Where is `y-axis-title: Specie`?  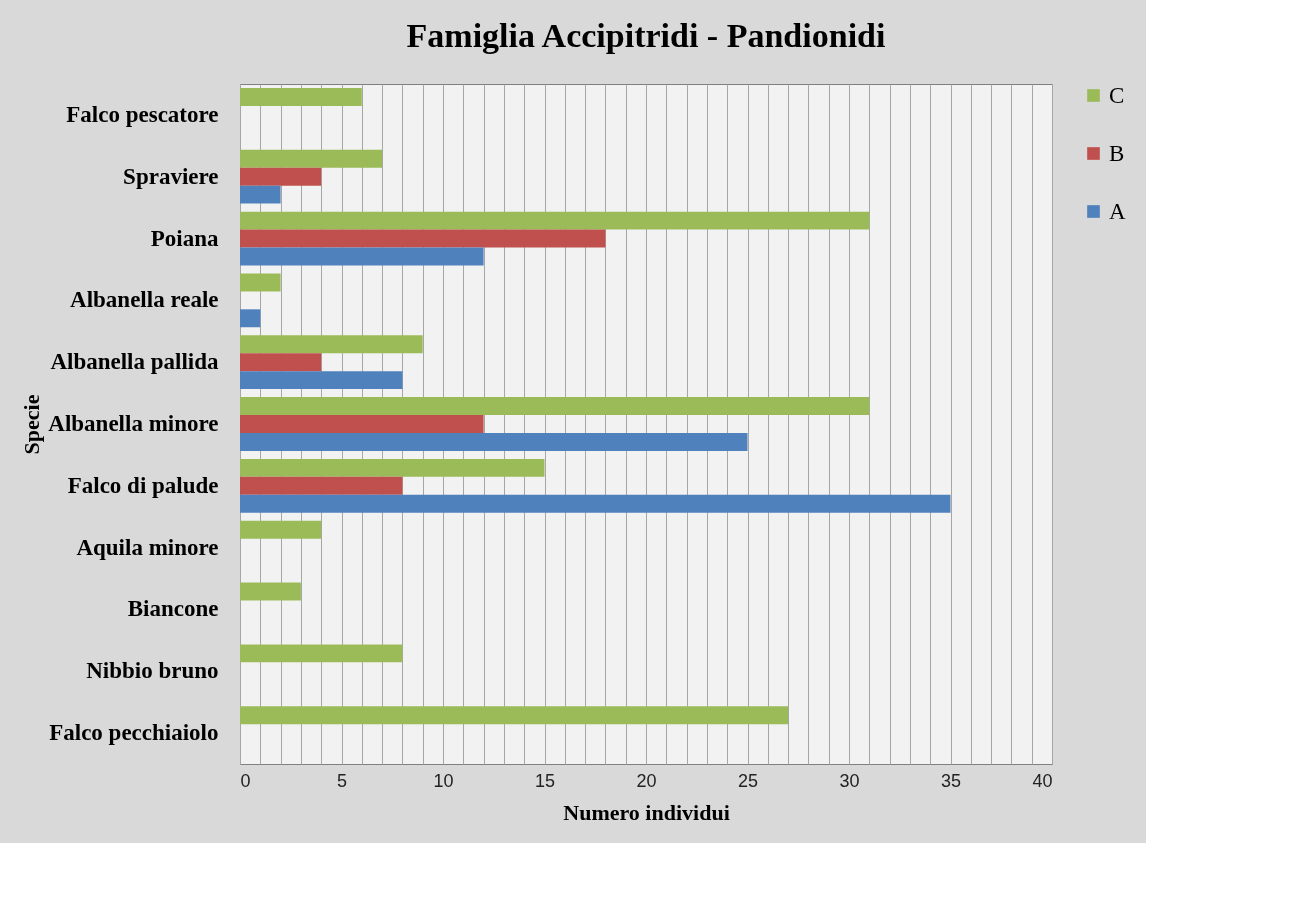
y-axis-title: Specie is located at coordinates (32, 424).